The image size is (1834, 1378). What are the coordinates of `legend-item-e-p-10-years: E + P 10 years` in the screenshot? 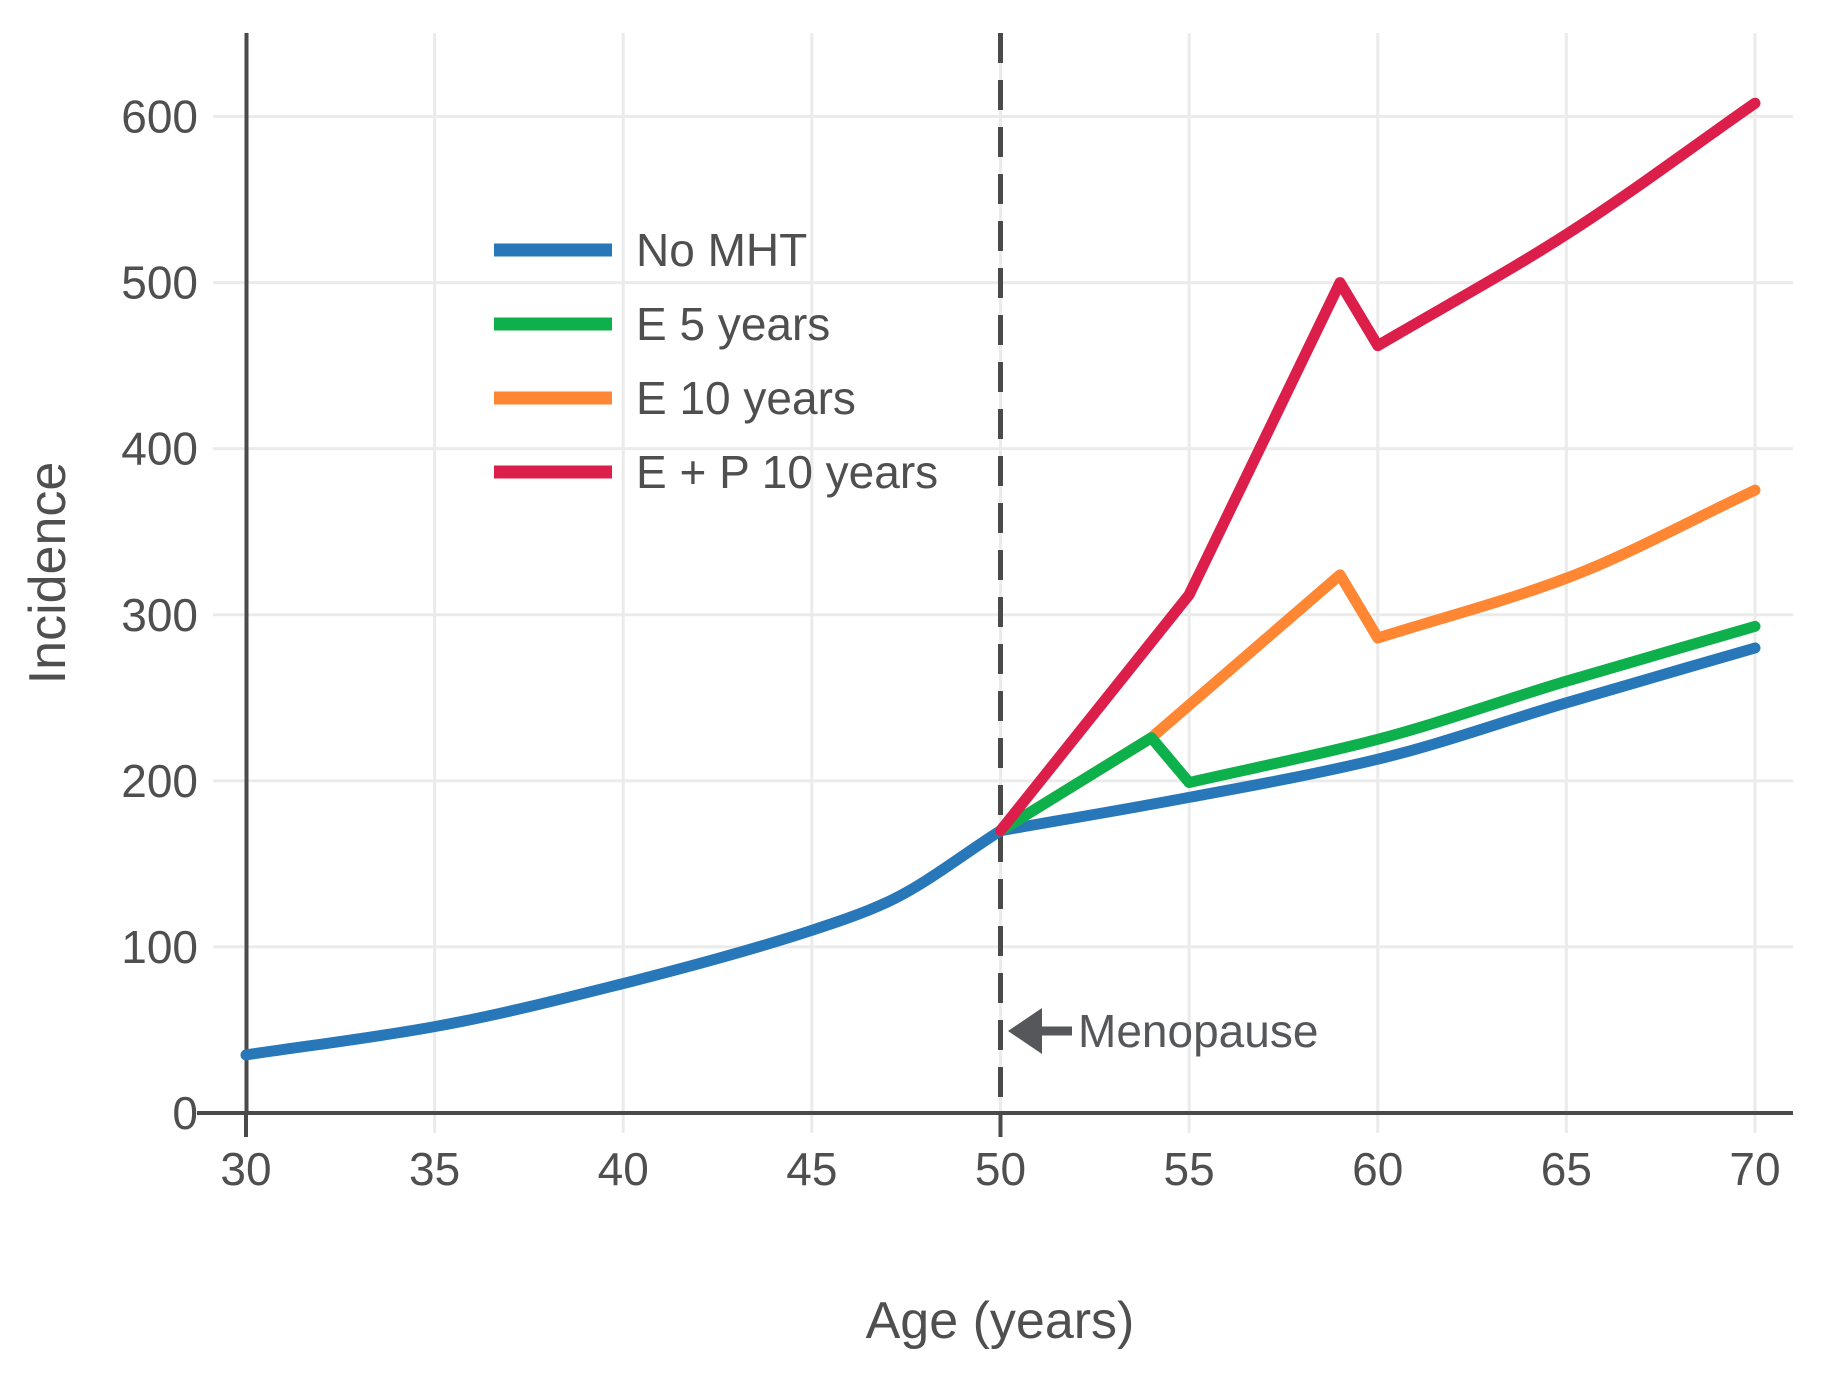 It's located at (716, 472).